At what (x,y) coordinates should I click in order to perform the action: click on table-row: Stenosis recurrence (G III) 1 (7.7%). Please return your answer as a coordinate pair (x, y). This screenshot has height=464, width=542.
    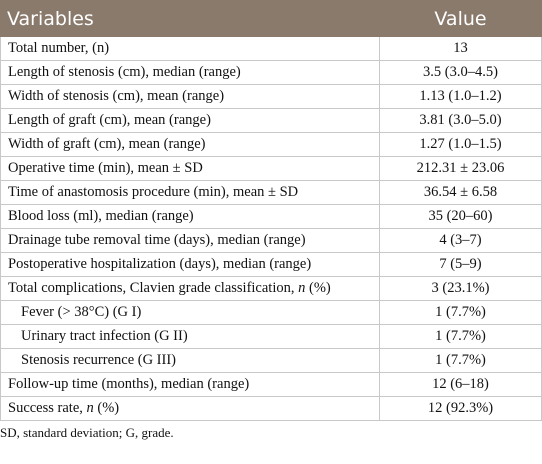
    Looking at the image, I should click on (271, 360).